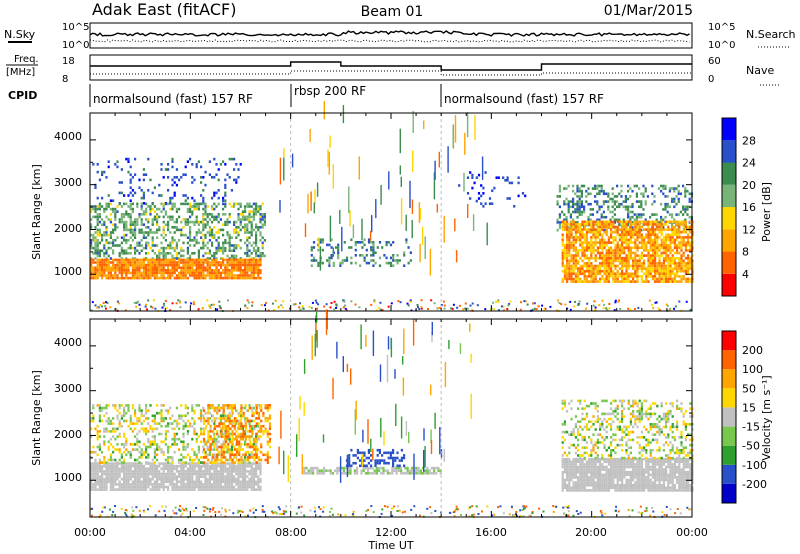 The image size is (800, 554). I want to click on freq-label: Freq., so click(26, 59).